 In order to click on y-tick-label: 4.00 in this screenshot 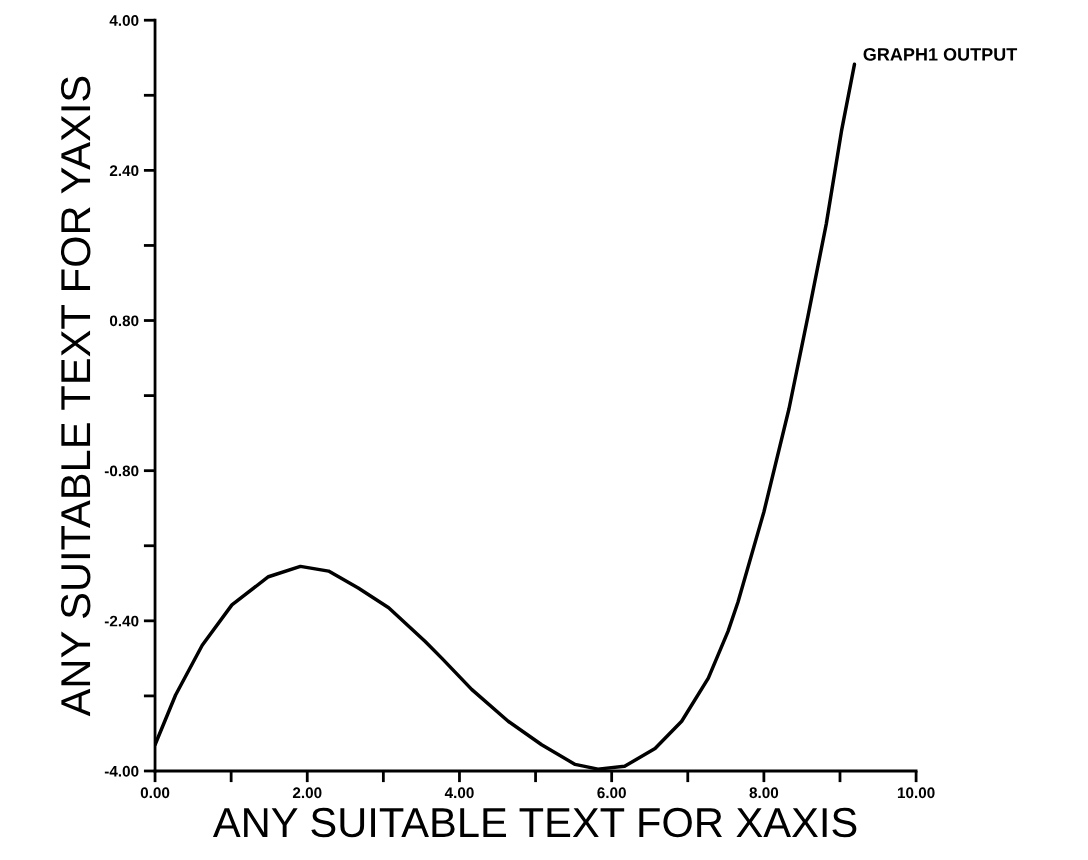, I will do `click(124, 20)`.